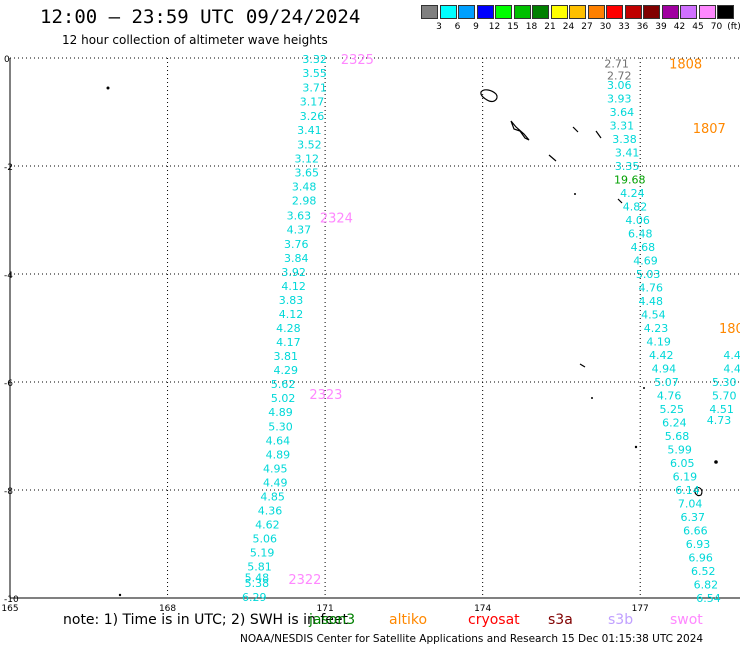 This screenshot has height=650, width=740. Describe the element at coordinates (280, 412) in the screenshot. I see `wave-height-label: 4.89` at that location.